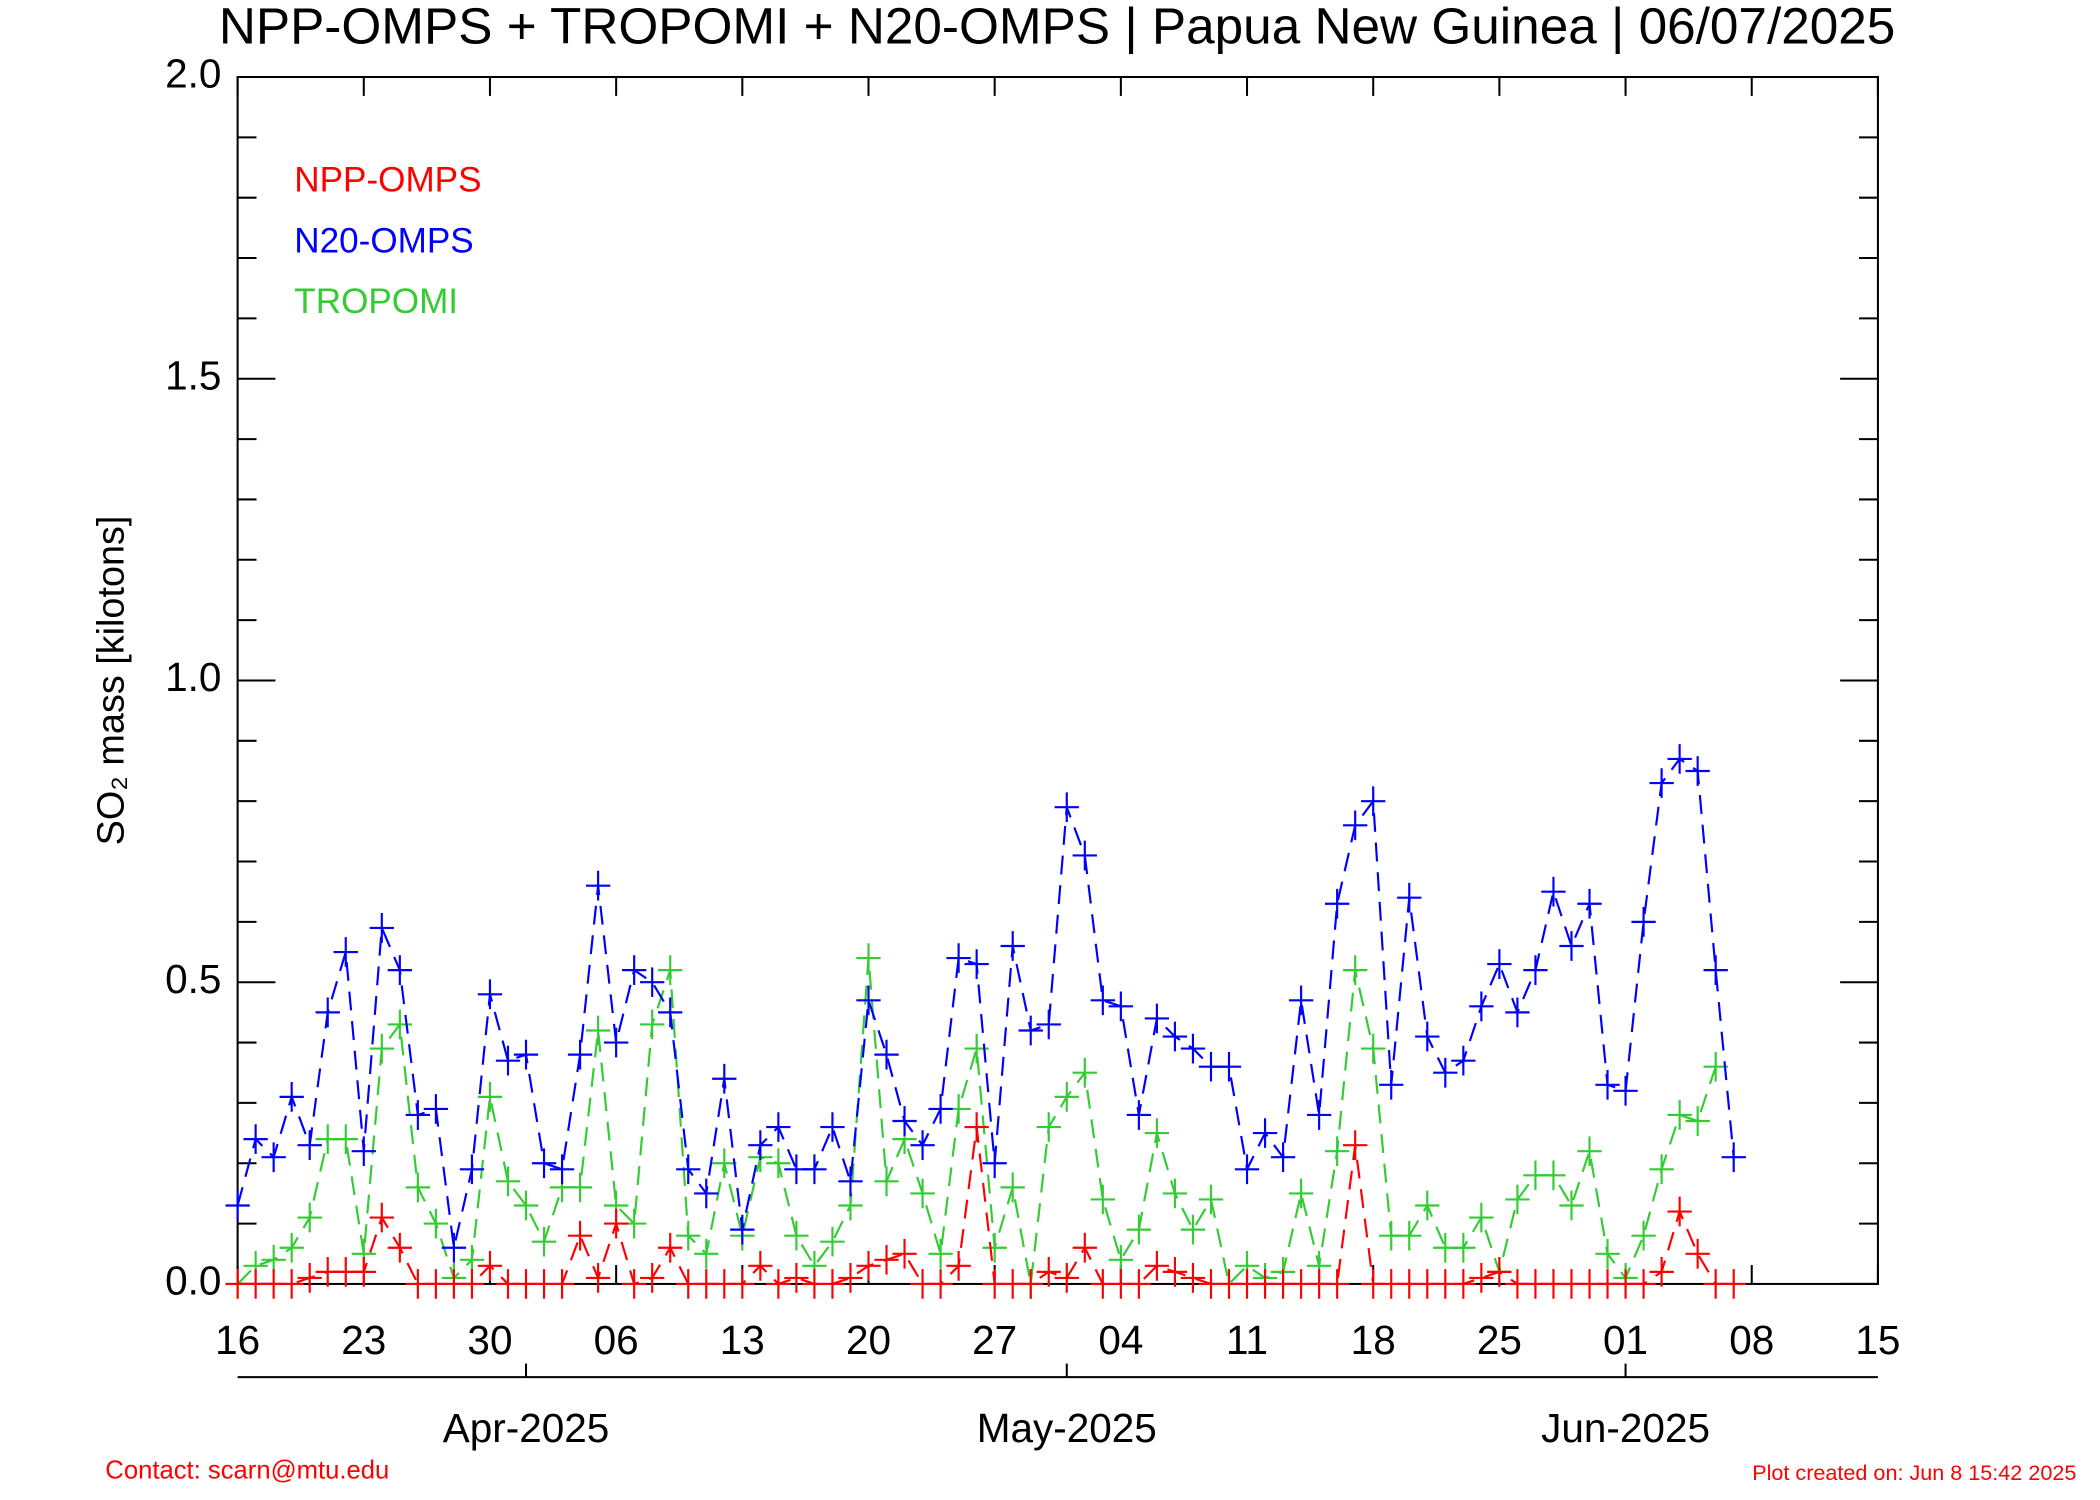 This screenshot has width=2100, height=1500. Describe the element at coordinates (111, 681) in the screenshot. I see `y-axis-label: SO₂ mass [kilotons]` at that location.